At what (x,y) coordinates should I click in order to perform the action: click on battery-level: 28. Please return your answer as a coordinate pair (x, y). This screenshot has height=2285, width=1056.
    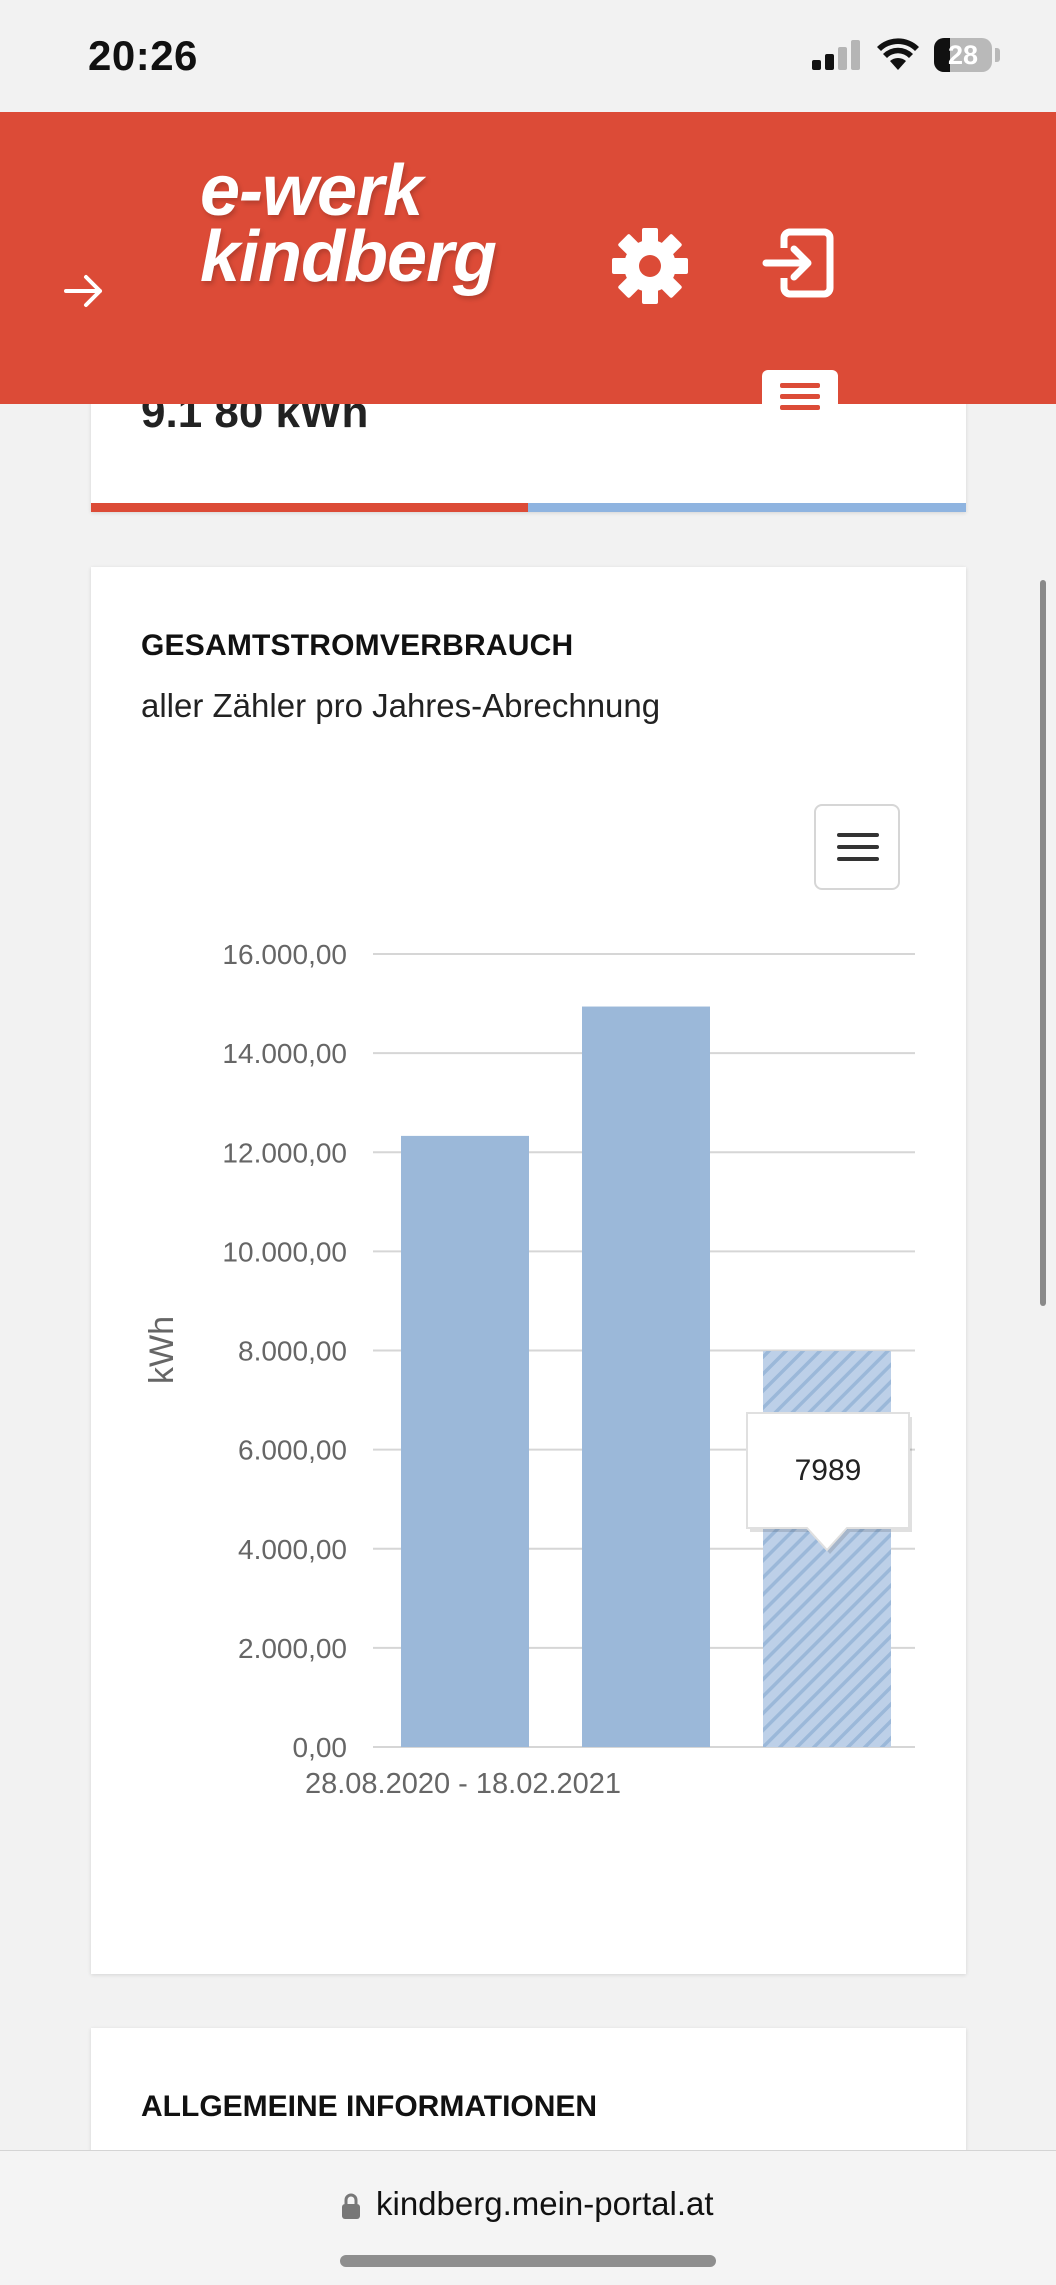
    Looking at the image, I should click on (963, 55).